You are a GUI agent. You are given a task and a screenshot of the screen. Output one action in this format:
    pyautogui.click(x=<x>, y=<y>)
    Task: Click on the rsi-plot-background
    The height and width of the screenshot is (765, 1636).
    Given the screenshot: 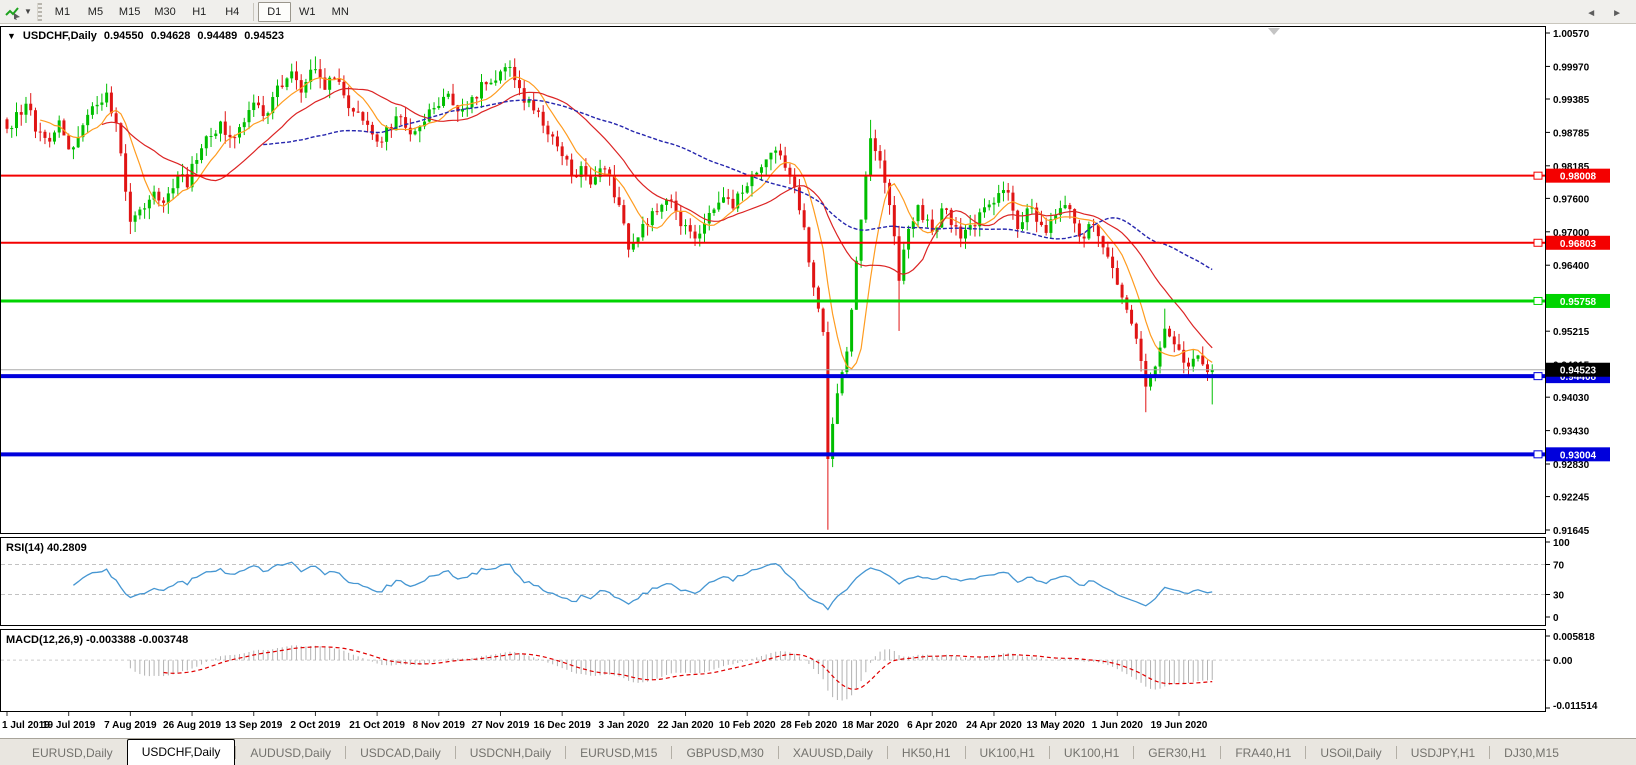 What is the action you would take?
    pyautogui.click(x=773, y=581)
    